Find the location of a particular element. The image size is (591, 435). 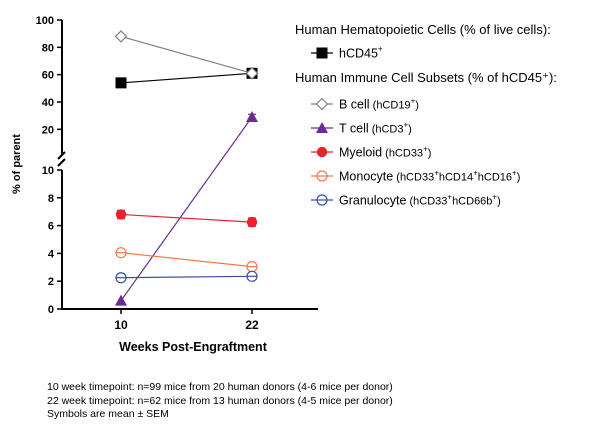

legend-item-hcd45: hCD45+ is located at coordinates (347, 53).